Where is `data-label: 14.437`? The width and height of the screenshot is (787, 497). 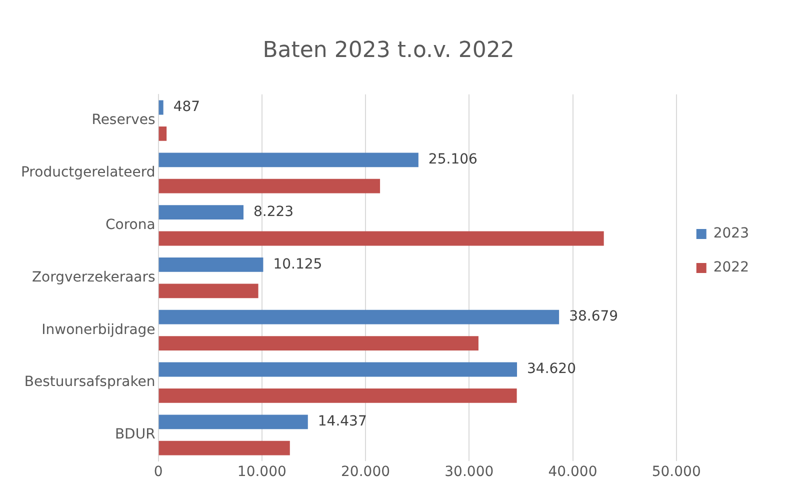 data-label: 14.437 is located at coordinates (342, 422).